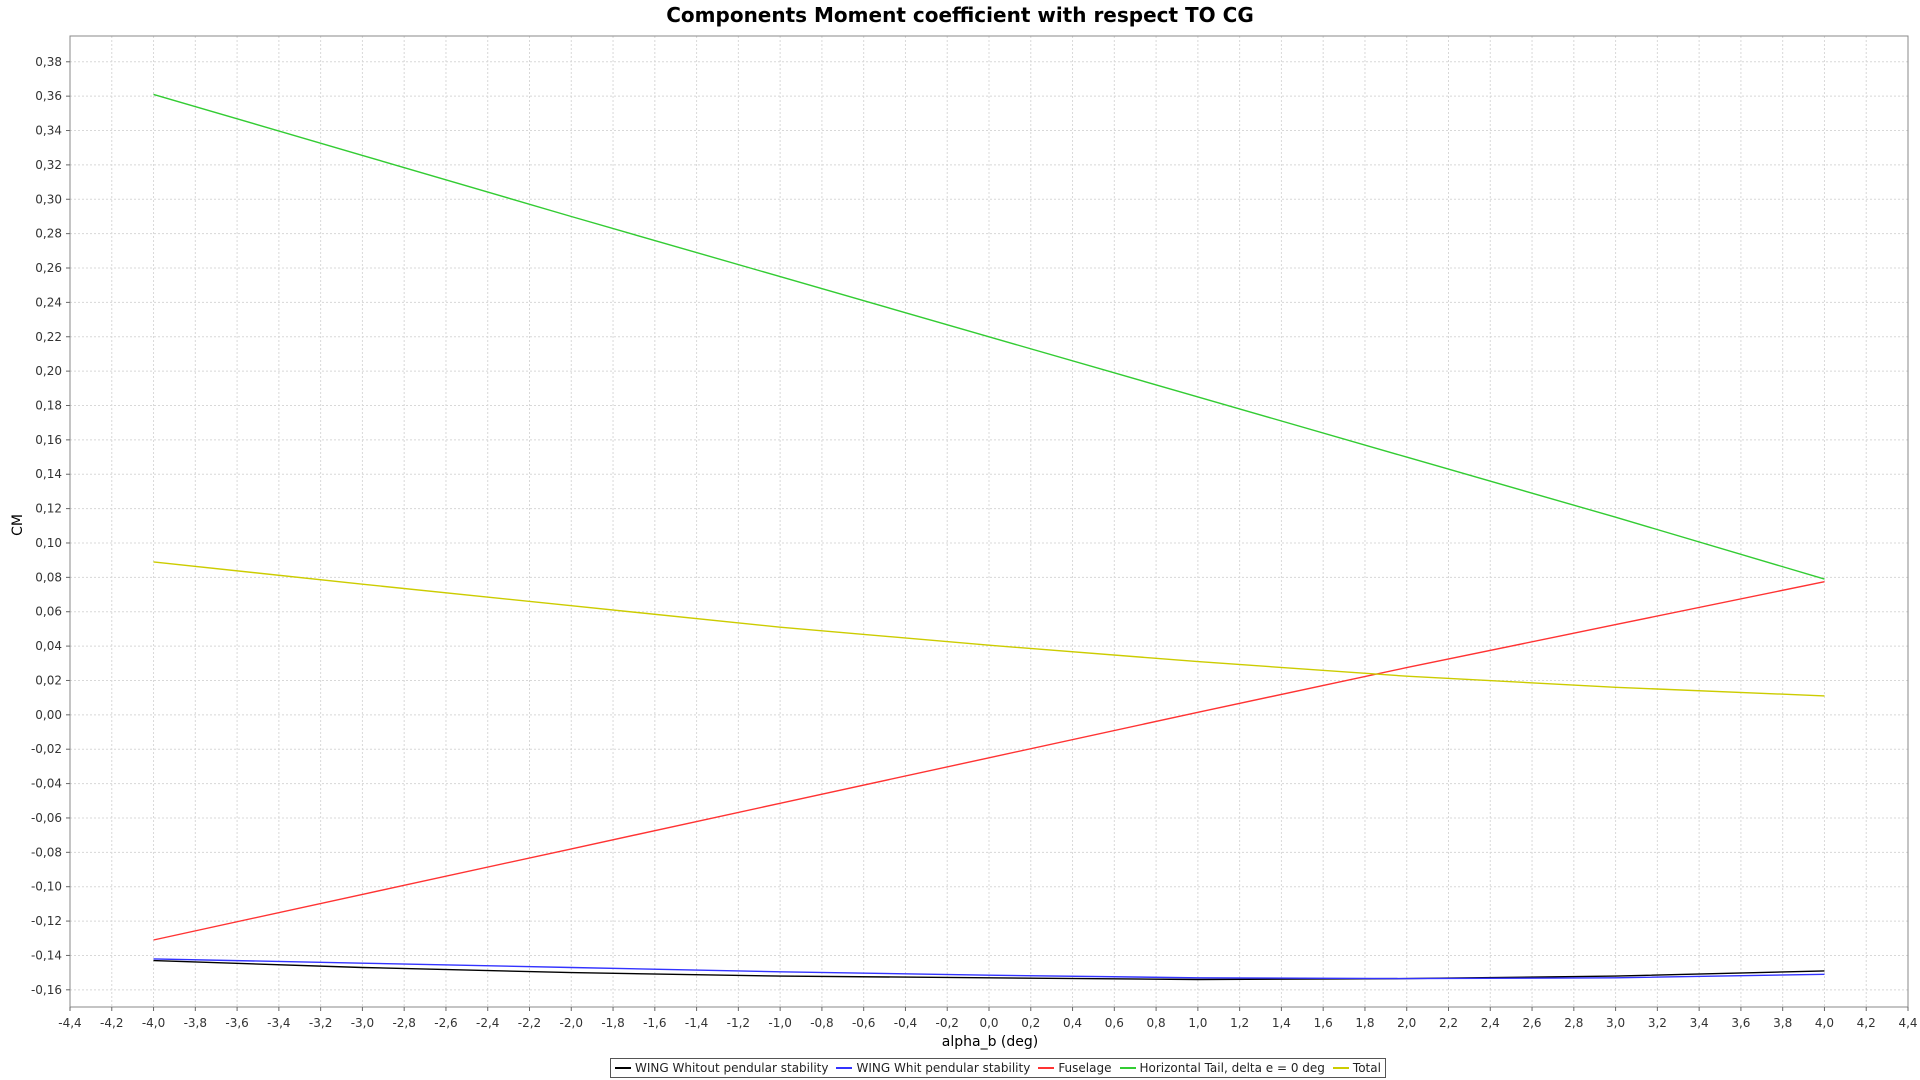  Describe the element at coordinates (1364, 1023) in the screenshot. I see `x-tick-label: 1,8` at that location.